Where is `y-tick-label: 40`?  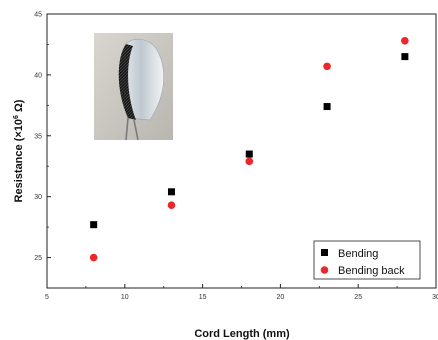 y-tick-label: 40 is located at coordinates (38, 75).